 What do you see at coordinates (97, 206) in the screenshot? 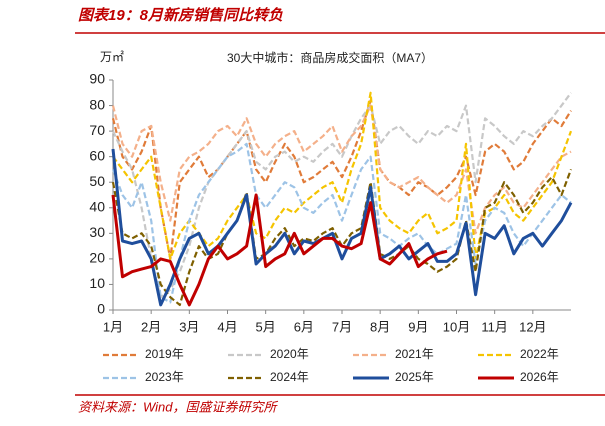
I see `y-tick-label: 40` at bounding box center [97, 206].